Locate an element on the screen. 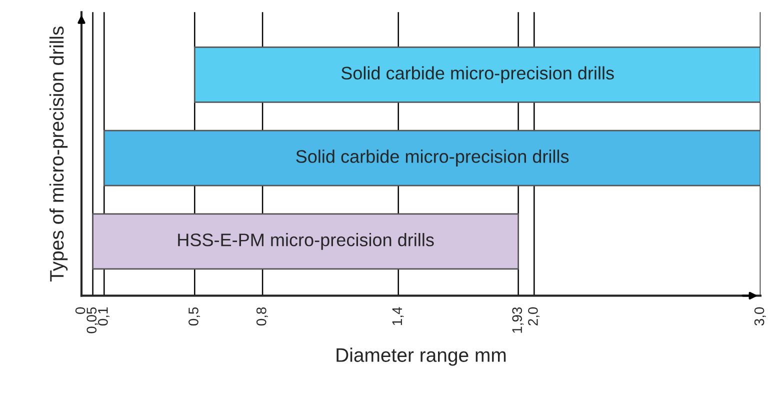  x-tick-label: 1,4 is located at coordinates (398, 316).